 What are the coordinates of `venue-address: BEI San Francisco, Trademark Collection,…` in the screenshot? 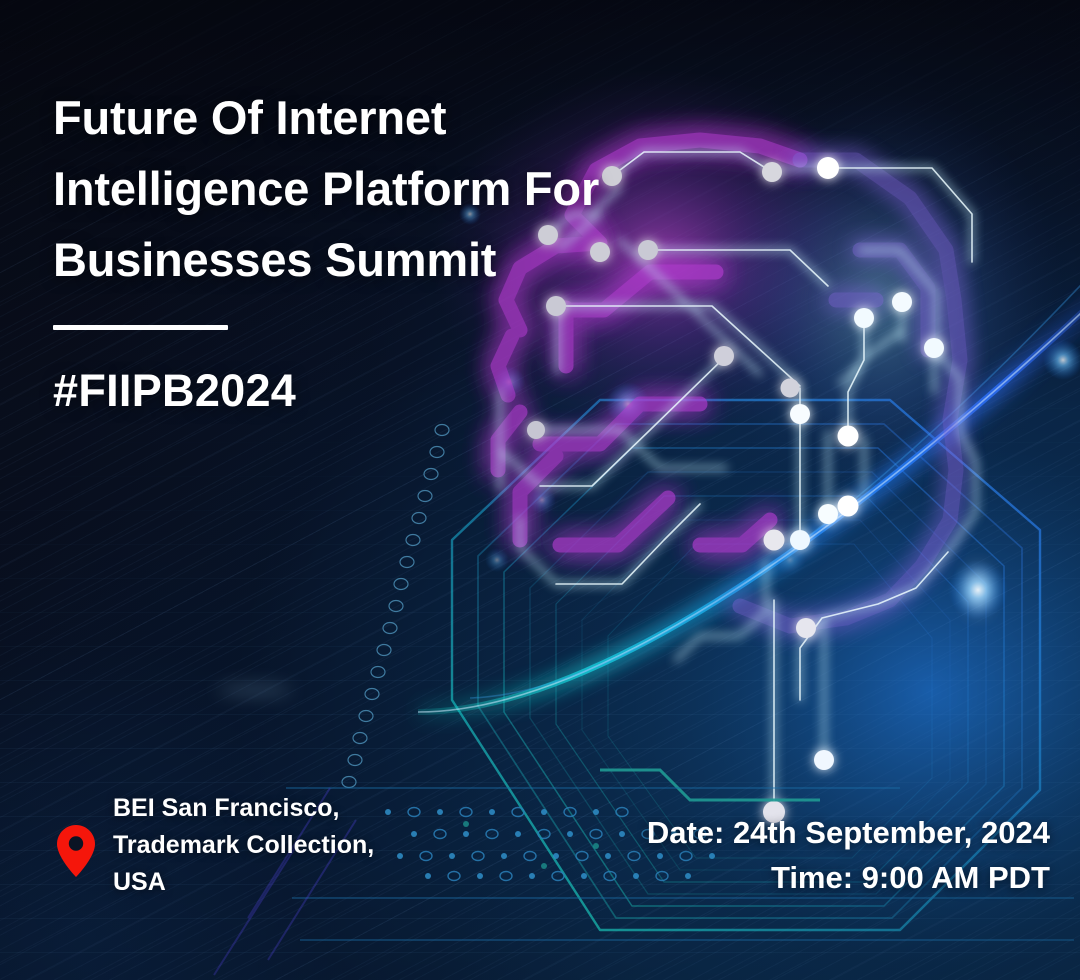 It's located at (243, 845).